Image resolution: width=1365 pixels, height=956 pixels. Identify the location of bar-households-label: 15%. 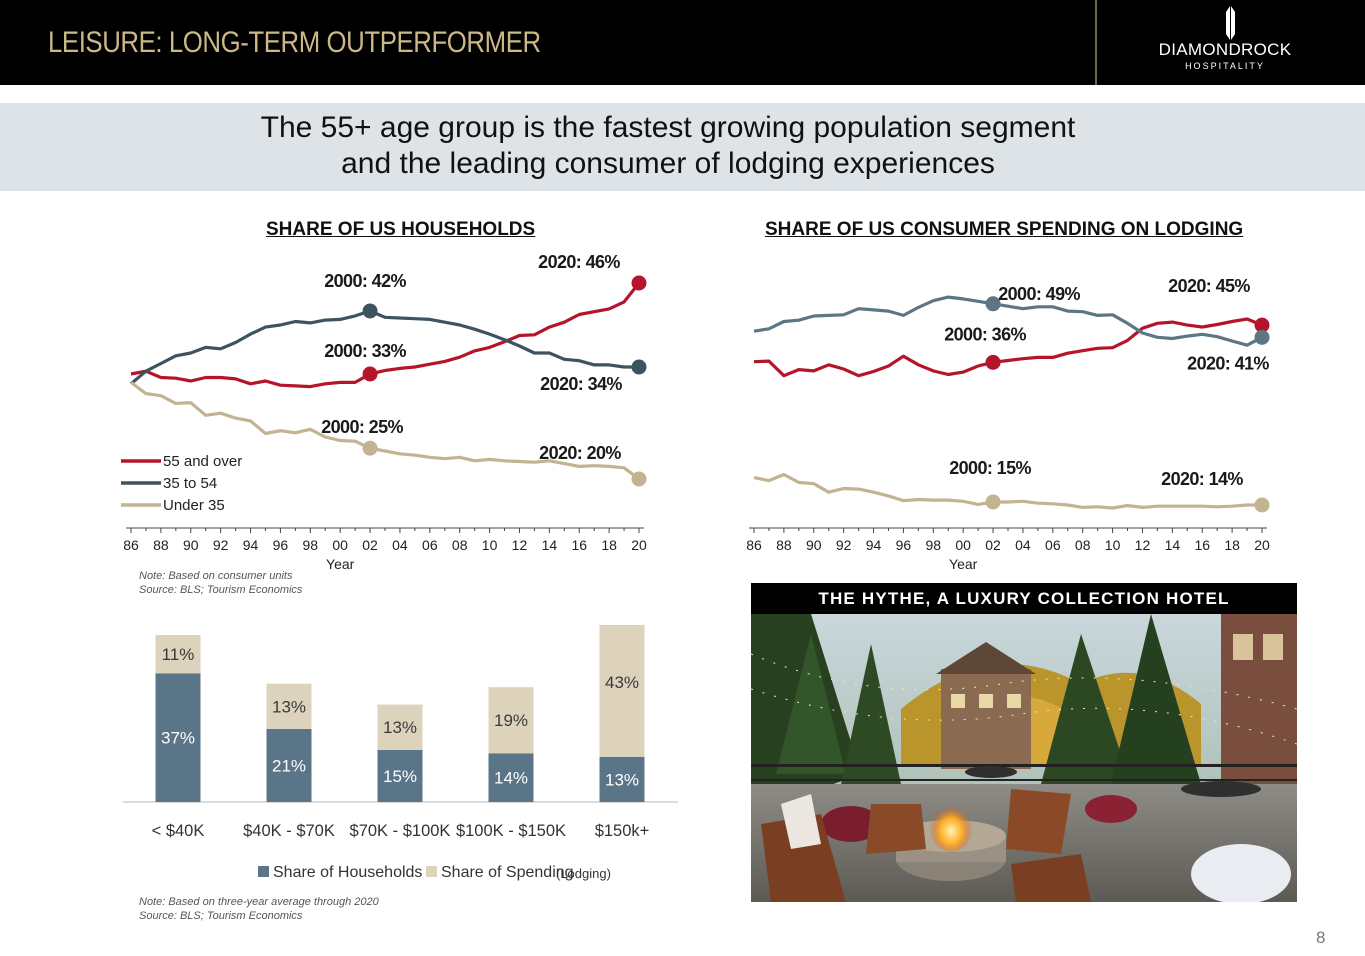
(400, 776).